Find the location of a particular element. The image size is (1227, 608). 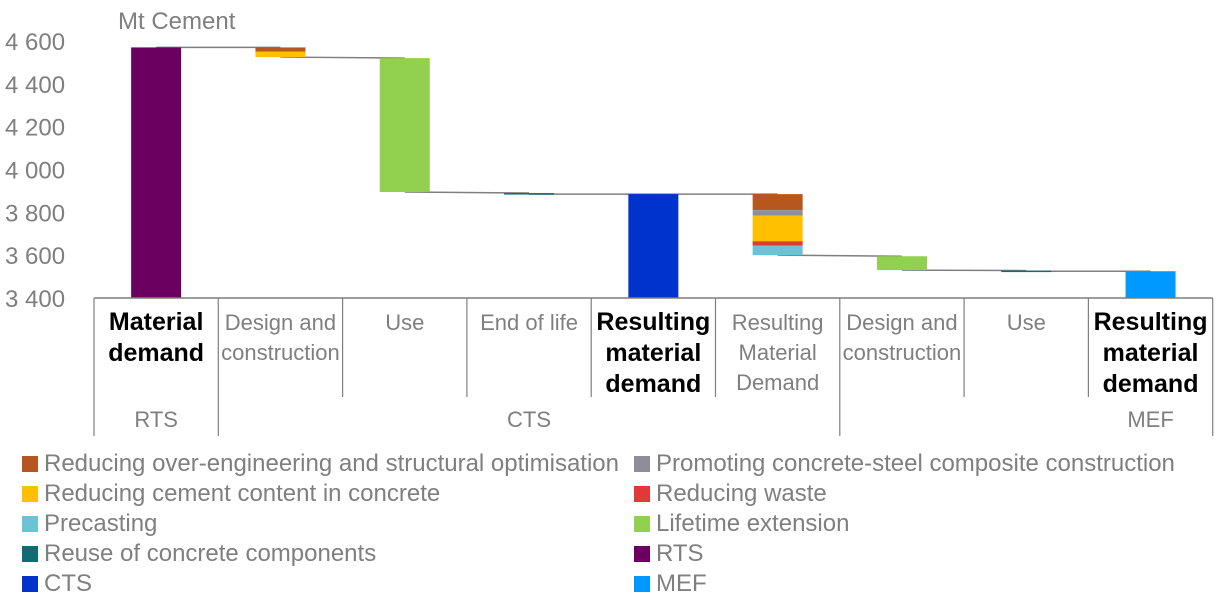

group-label: CTS is located at coordinates (529, 419).